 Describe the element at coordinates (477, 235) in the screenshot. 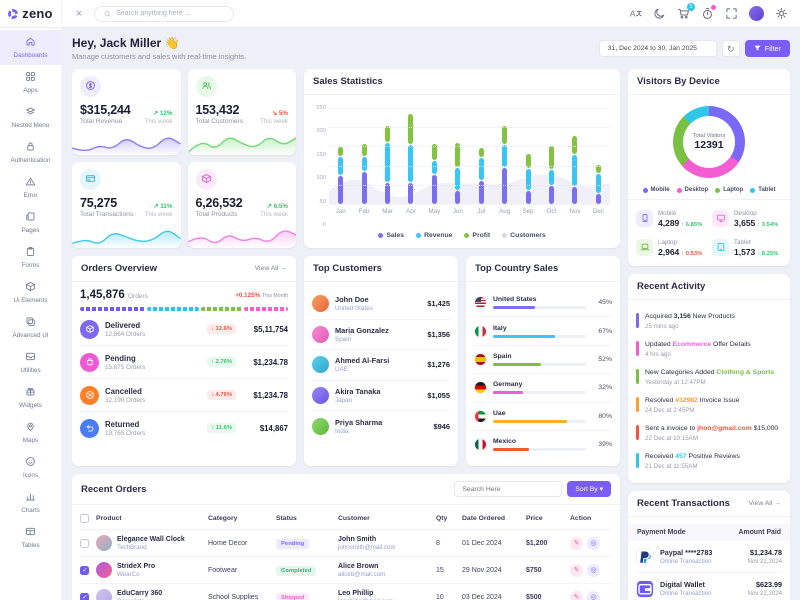

I see `legend-item: Profit` at that location.